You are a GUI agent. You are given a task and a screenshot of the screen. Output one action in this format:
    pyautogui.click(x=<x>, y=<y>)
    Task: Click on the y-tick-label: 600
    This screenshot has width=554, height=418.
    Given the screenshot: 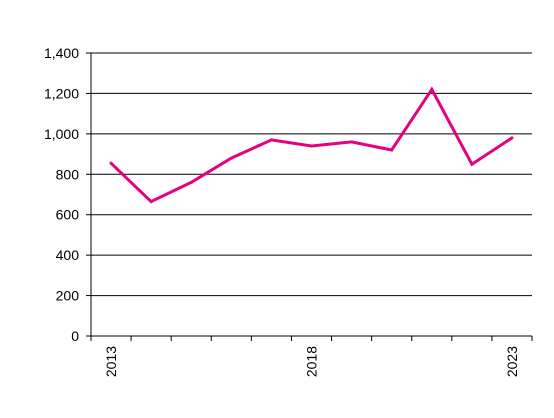 What is the action you would take?
    pyautogui.click(x=68, y=215)
    